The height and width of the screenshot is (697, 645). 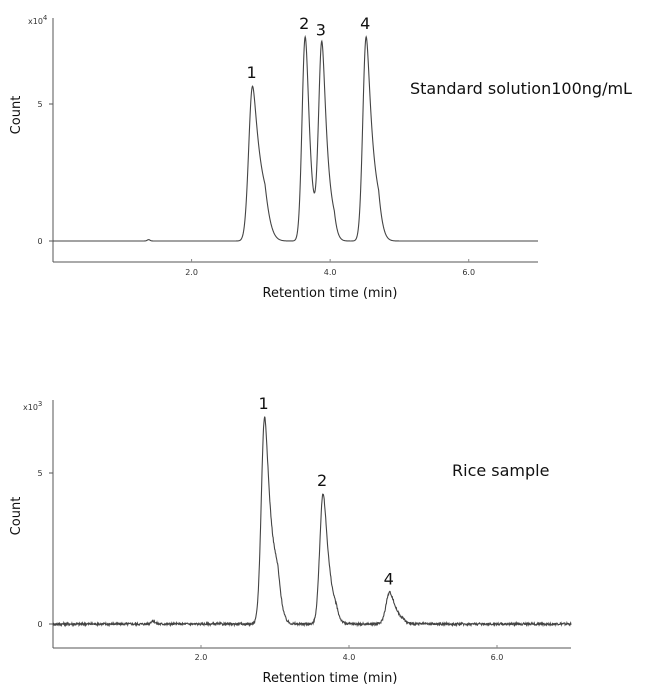 What do you see at coordinates (321, 30) in the screenshot?
I see `peak-label: 3` at bounding box center [321, 30].